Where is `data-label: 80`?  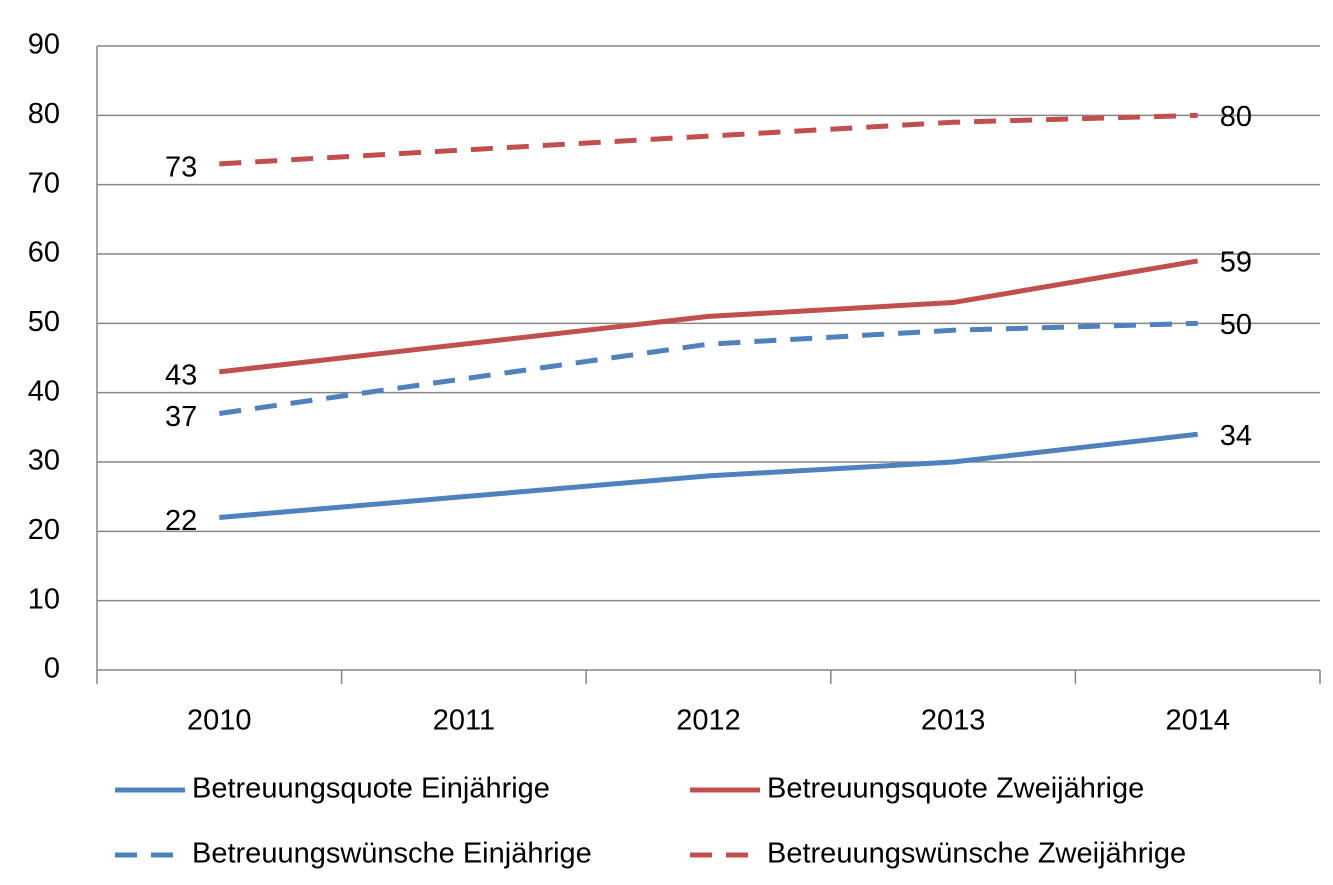
data-label: 80 is located at coordinates (1236, 117).